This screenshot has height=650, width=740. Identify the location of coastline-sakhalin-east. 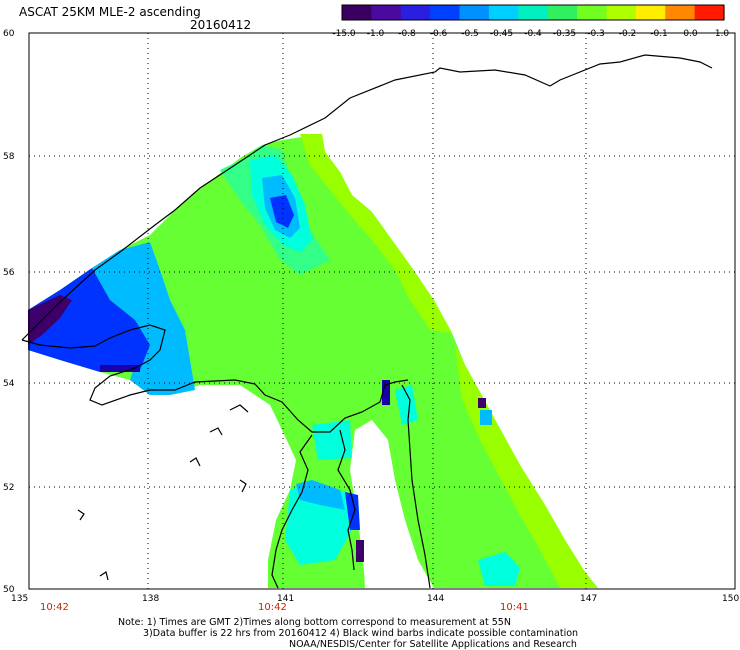
(346, 500).